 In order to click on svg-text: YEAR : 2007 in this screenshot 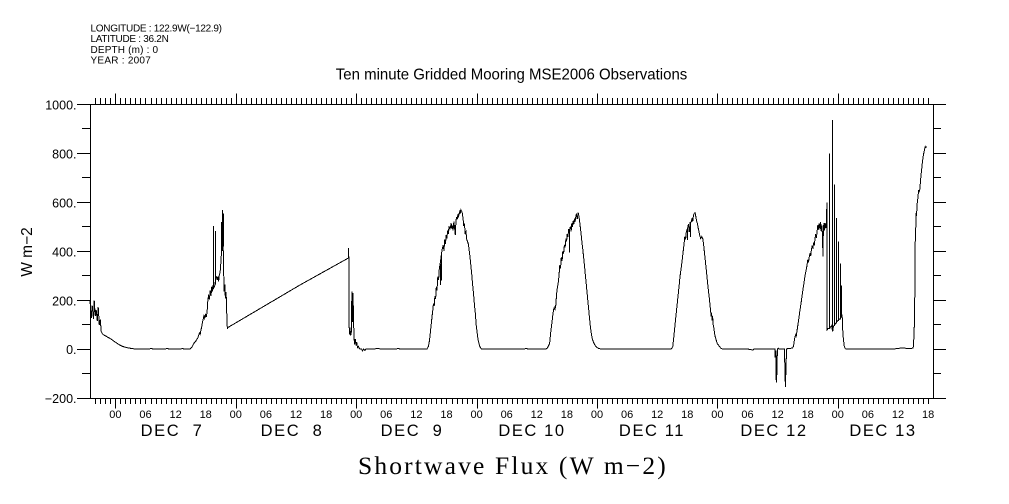, I will do `click(121, 61)`.